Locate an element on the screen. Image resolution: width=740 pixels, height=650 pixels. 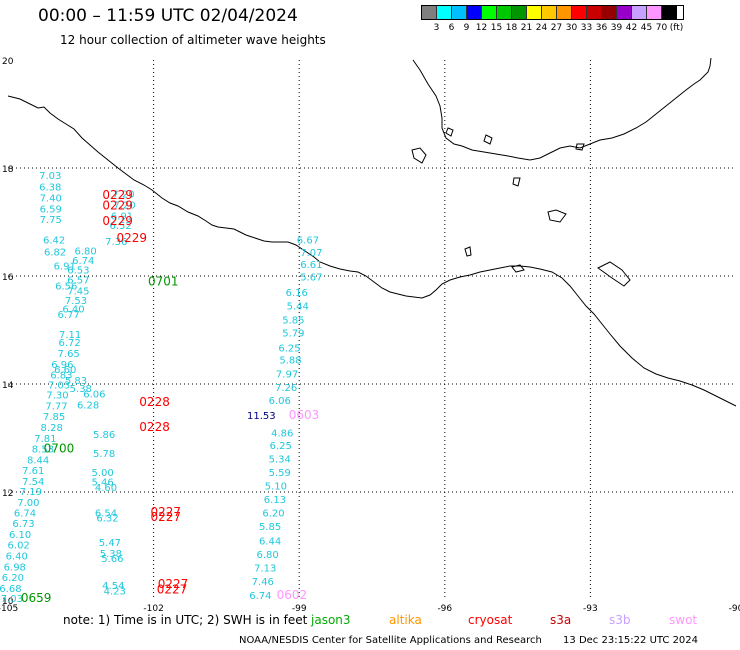
longitude-label: -102 is located at coordinates (153, 609).